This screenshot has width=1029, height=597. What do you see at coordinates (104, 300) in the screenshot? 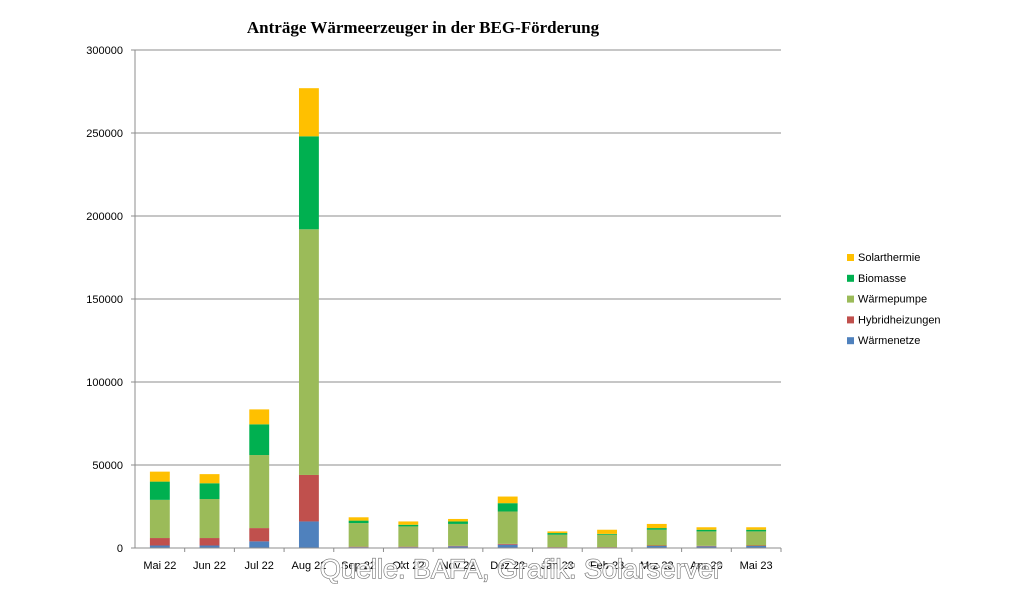
I see `y-tick-label: 150000` at bounding box center [104, 300].